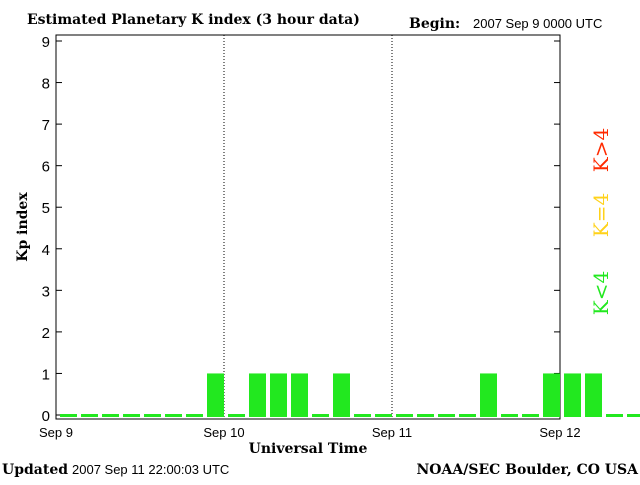  What do you see at coordinates (46, 42) in the screenshot?
I see `y-tick-label: 9` at bounding box center [46, 42].